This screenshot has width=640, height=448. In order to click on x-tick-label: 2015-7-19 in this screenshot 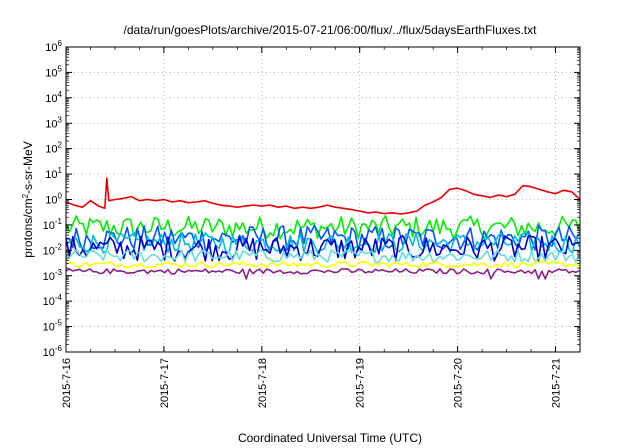, I will do `click(361, 383)`.